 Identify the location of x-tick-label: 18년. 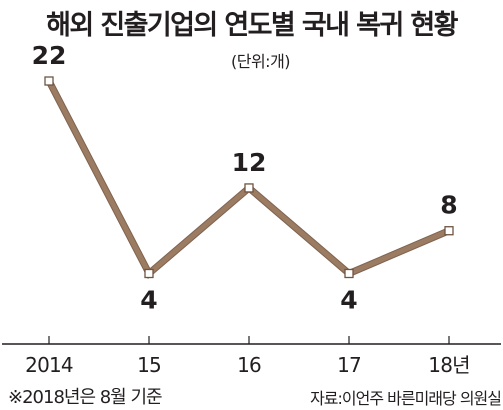
(448, 365).